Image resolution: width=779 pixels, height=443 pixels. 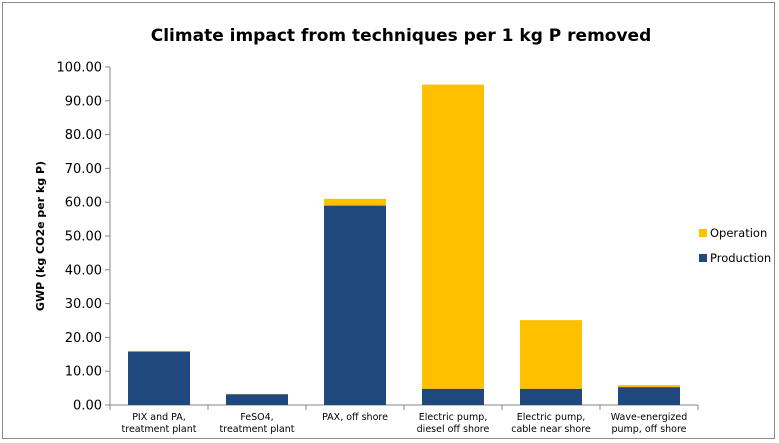 What do you see at coordinates (738, 233) in the screenshot?
I see `legend-label-operation: Operation` at bounding box center [738, 233].